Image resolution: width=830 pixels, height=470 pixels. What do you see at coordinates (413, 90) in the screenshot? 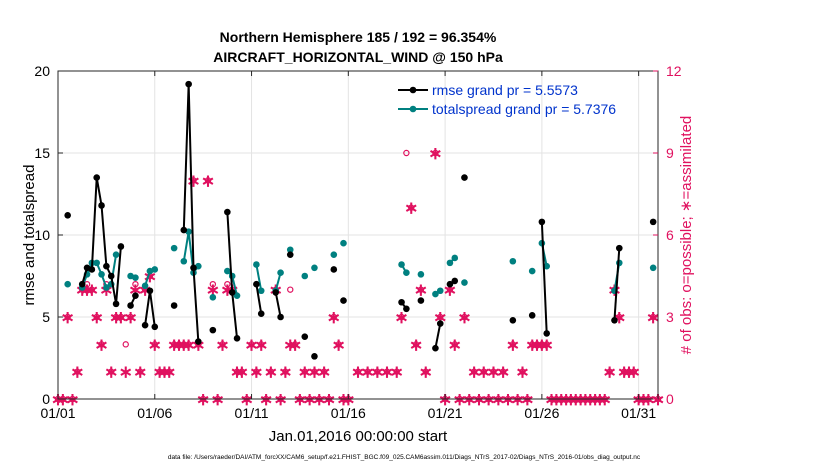
I see `legend-rmse-marker` at bounding box center [413, 90].